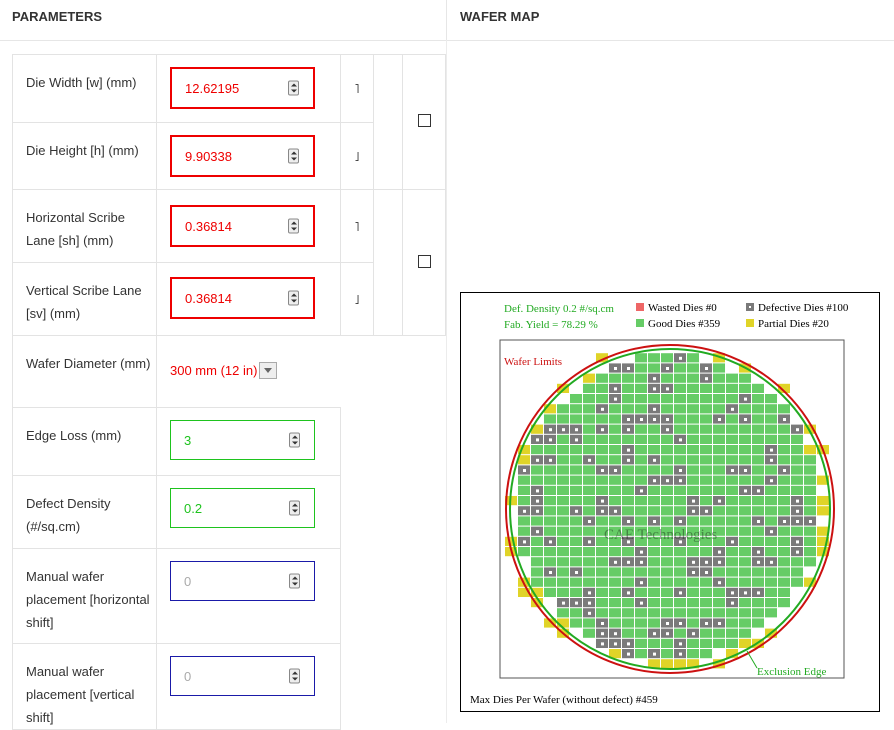 This screenshot has width=894, height=730. I want to click on defect-density-input: 0.2, so click(242, 508).